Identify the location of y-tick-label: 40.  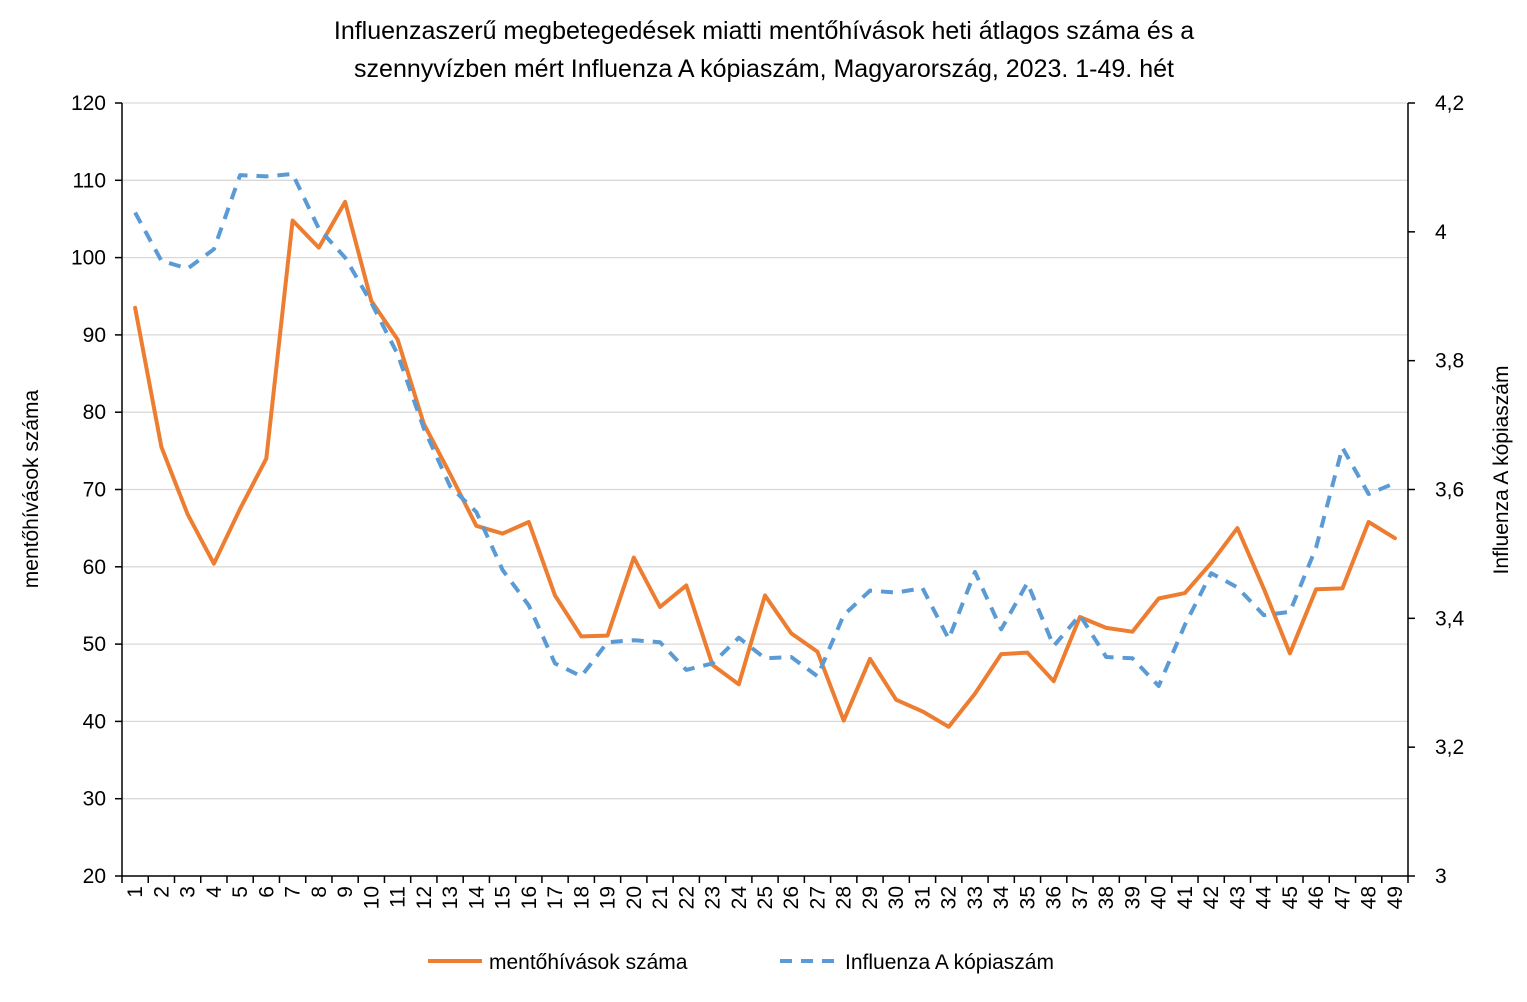
(94, 721).